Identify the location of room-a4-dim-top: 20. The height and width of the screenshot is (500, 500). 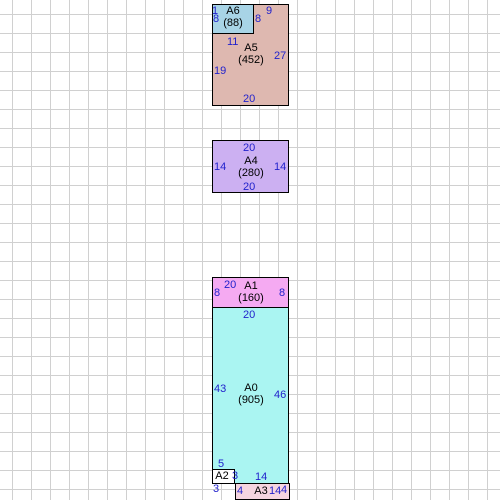
(249, 148).